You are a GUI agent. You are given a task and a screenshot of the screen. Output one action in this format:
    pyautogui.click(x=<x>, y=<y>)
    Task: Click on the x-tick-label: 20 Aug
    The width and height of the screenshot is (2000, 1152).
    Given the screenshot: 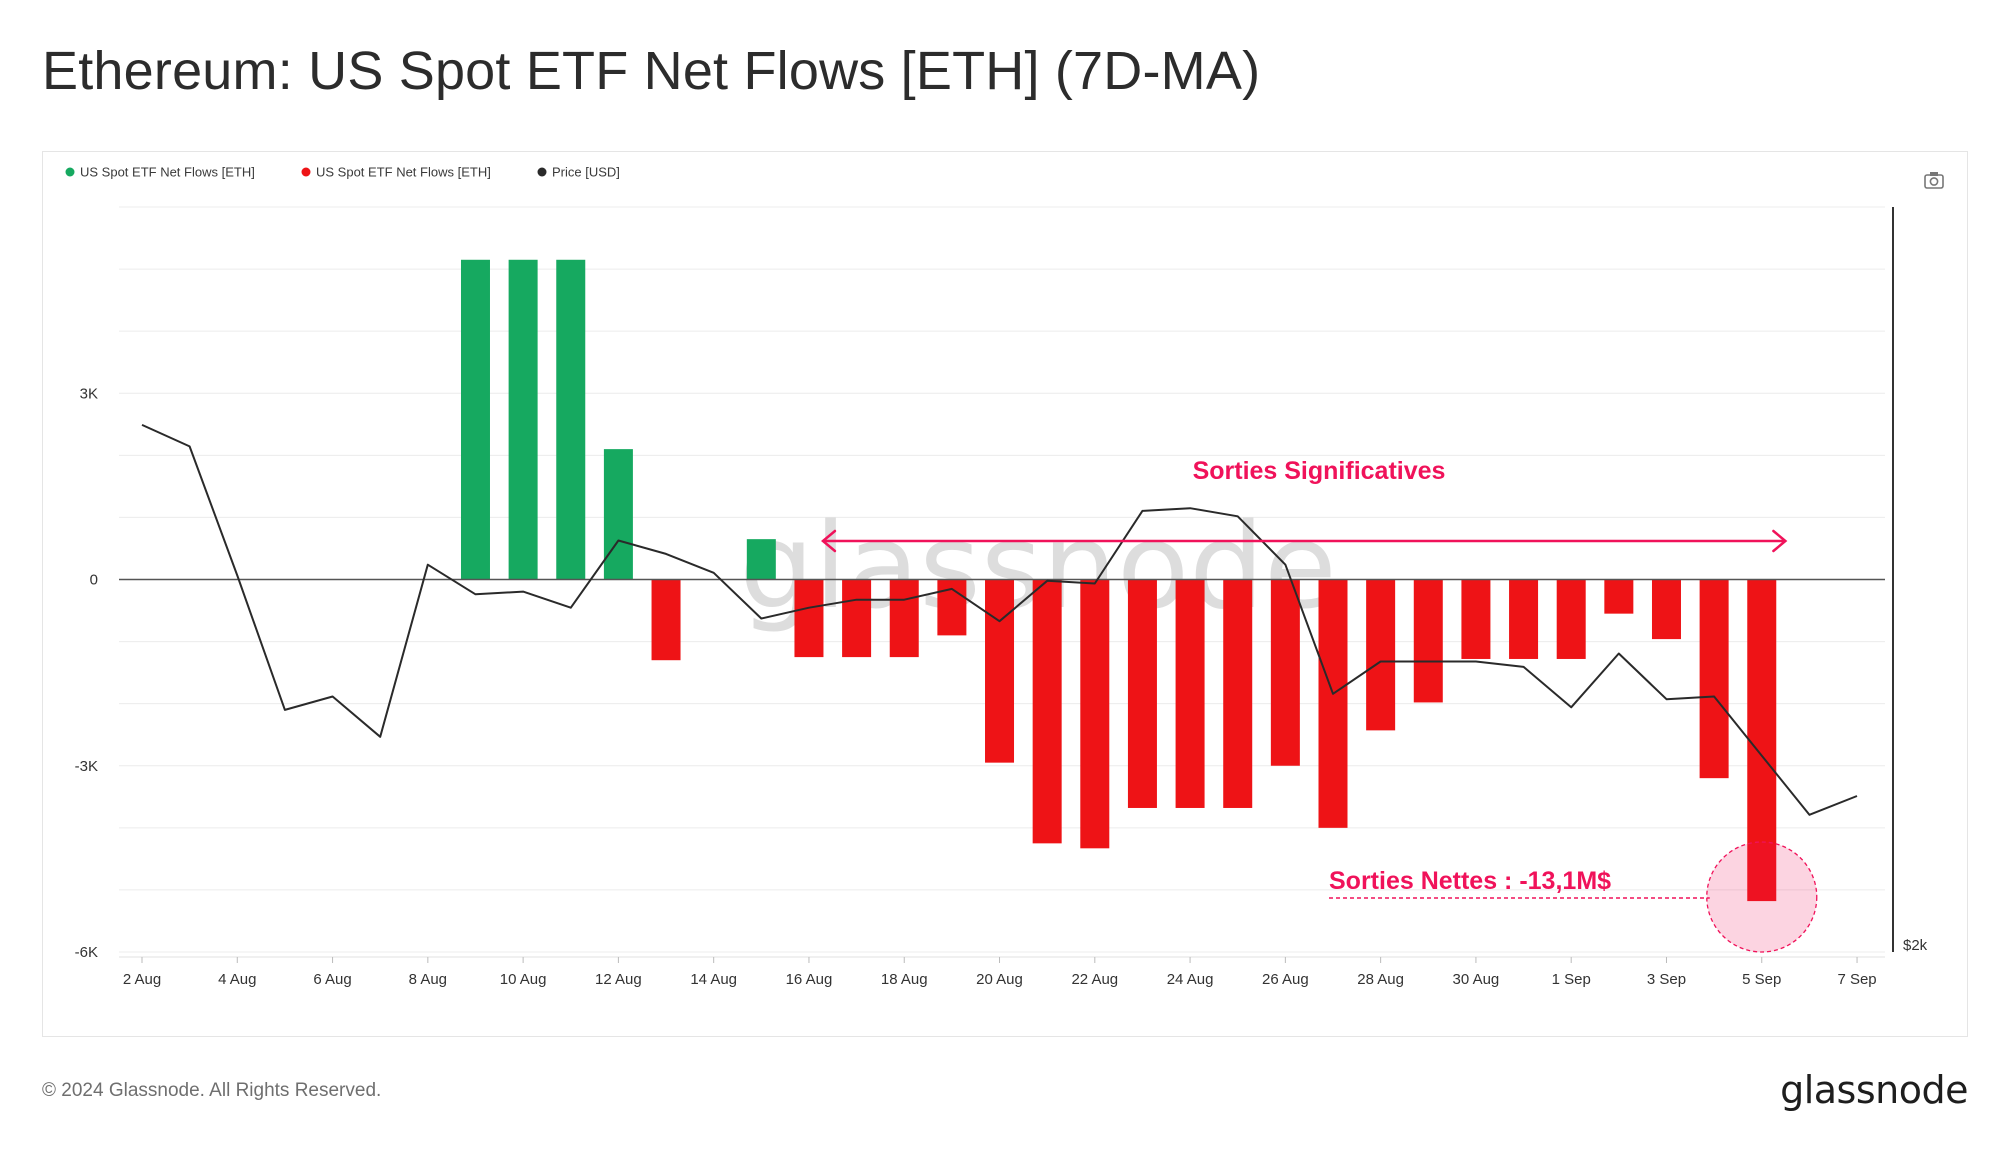 What is the action you would take?
    pyautogui.click(x=999, y=979)
    